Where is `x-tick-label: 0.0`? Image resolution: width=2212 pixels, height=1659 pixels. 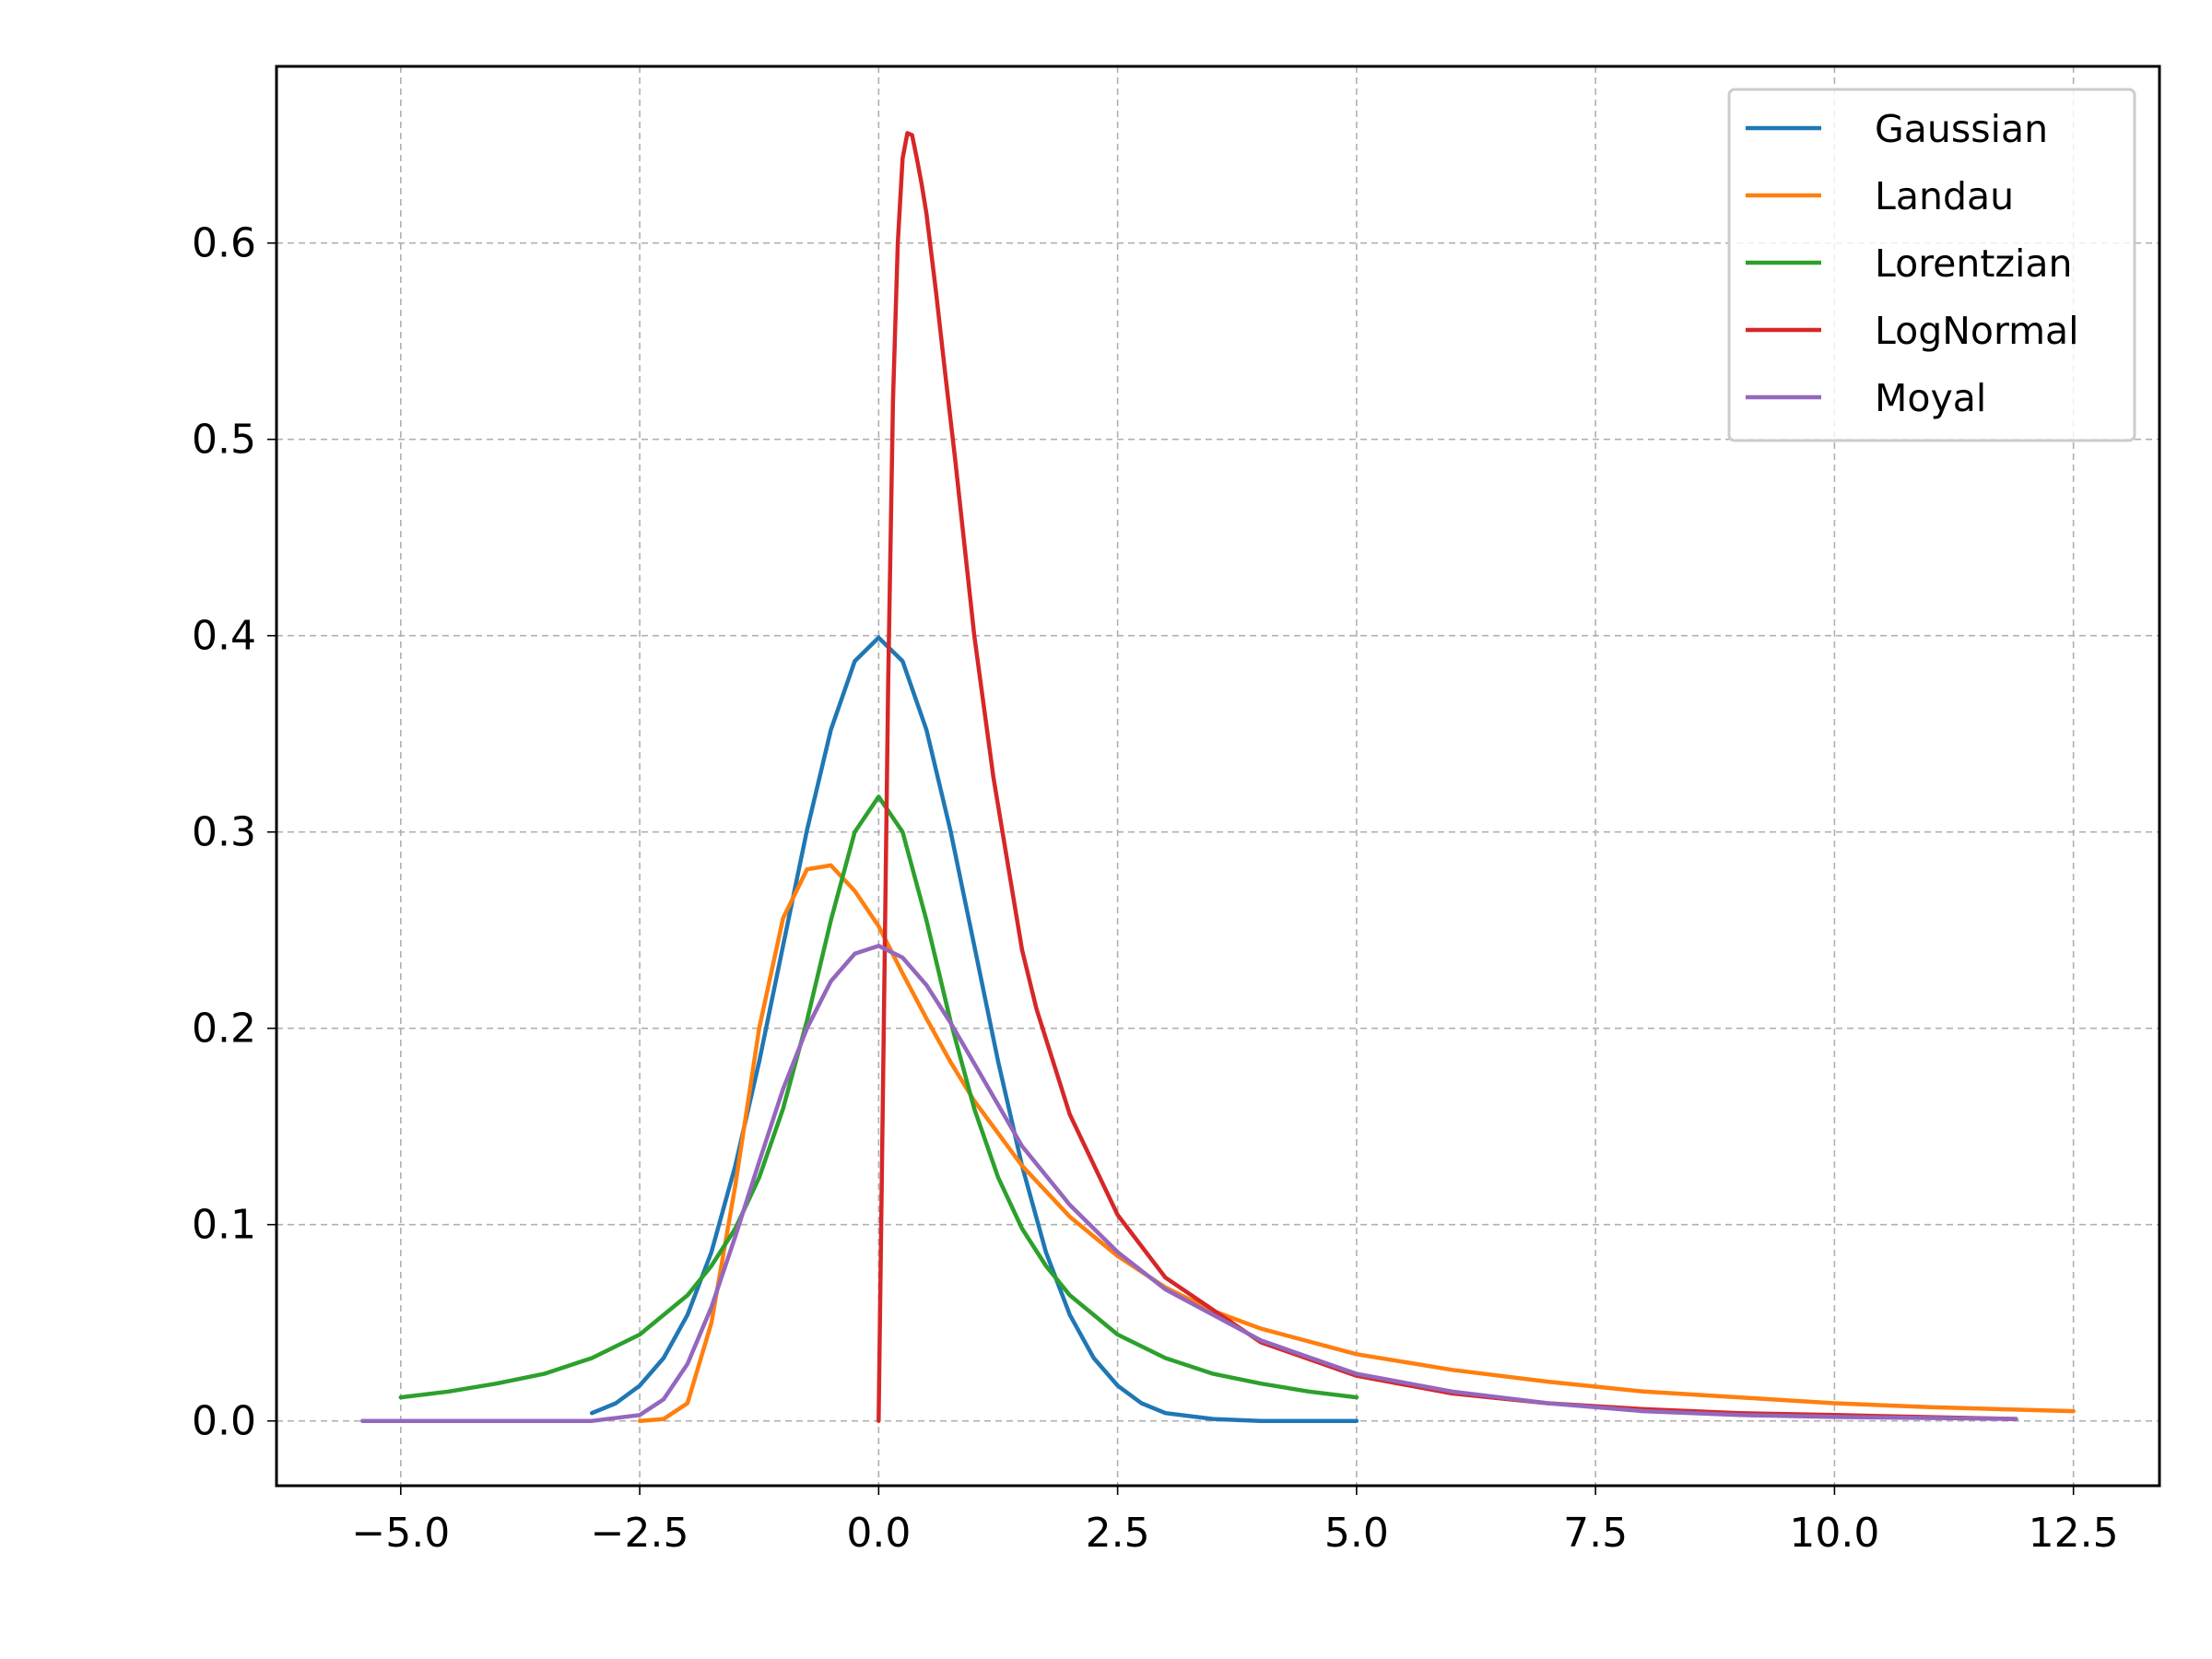
x-tick-label: 0.0 is located at coordinates (878, 1533).